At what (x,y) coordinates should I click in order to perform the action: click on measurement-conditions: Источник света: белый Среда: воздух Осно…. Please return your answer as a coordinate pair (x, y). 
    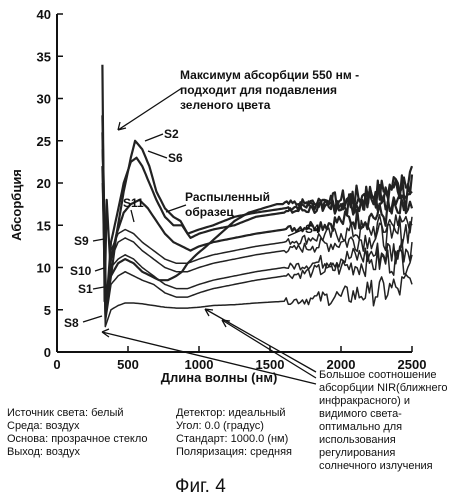
    Looking at the image, I should click on (149, 432).